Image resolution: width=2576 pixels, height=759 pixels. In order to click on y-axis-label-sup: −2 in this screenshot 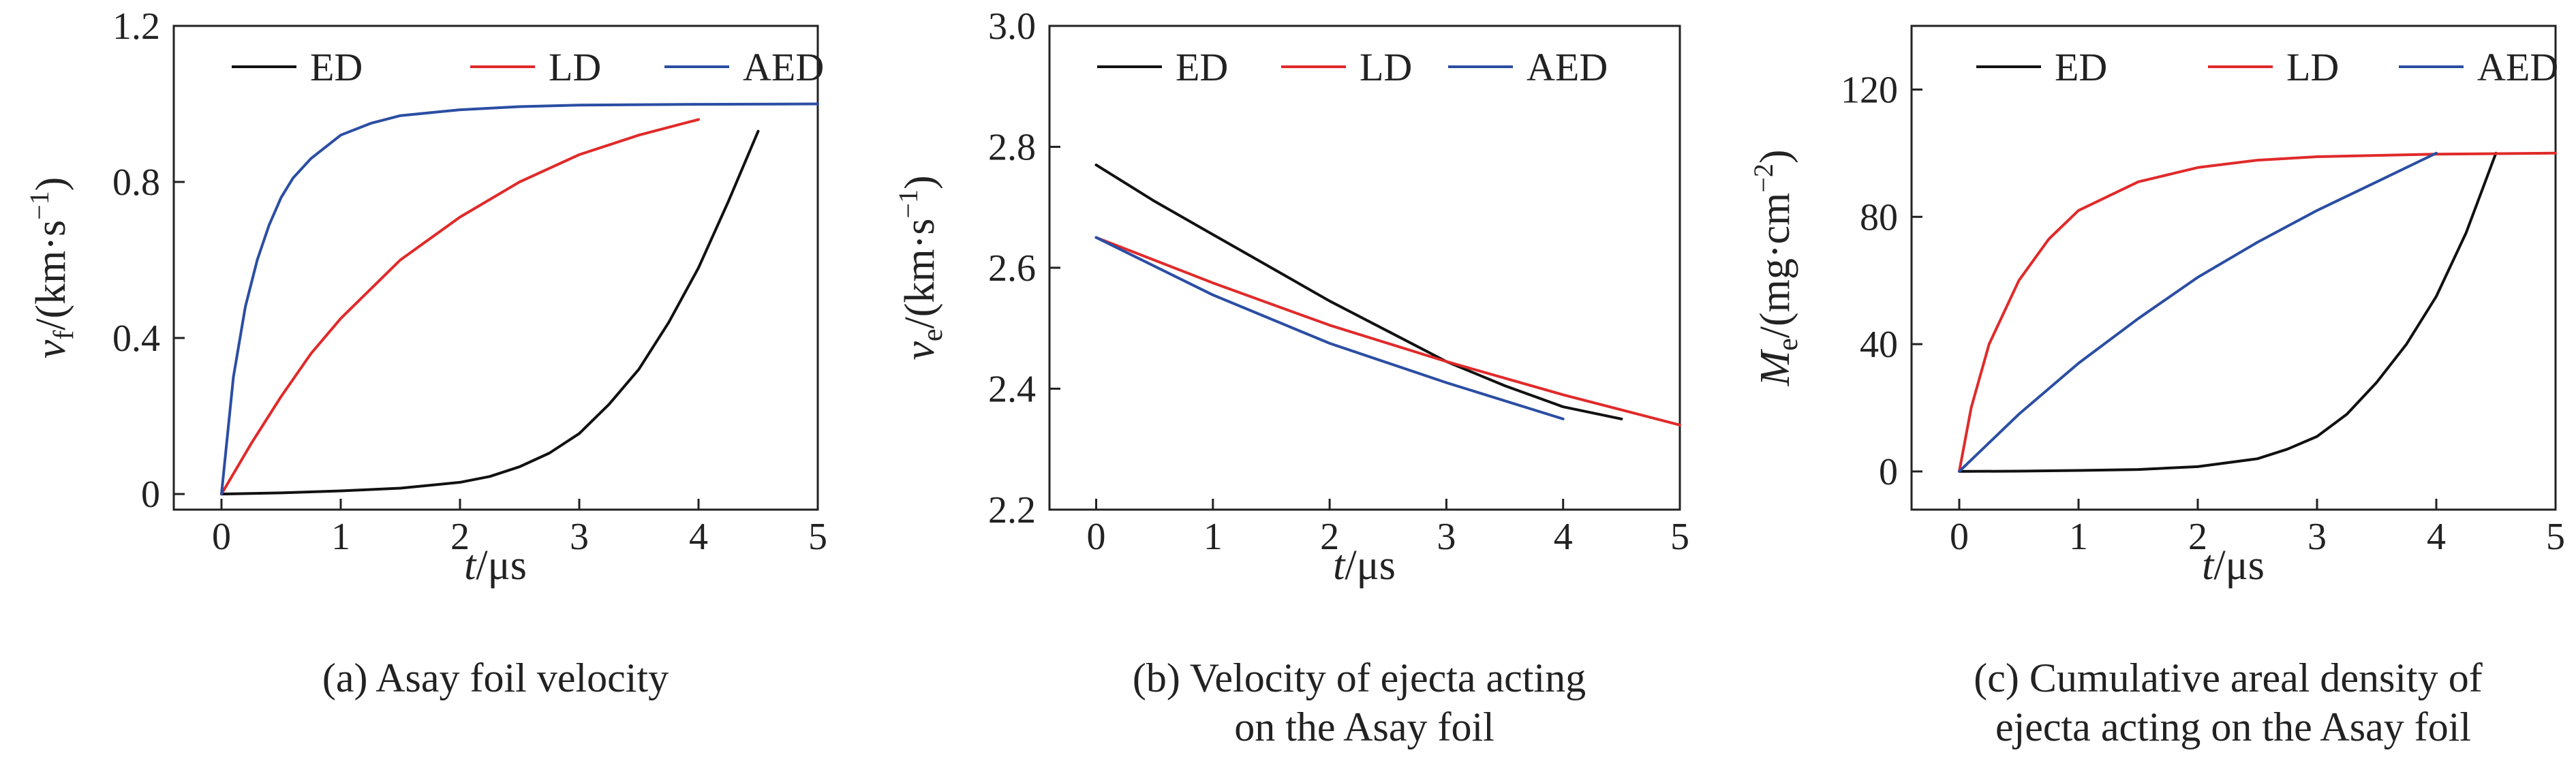, I will do `click(1763, 178)`.